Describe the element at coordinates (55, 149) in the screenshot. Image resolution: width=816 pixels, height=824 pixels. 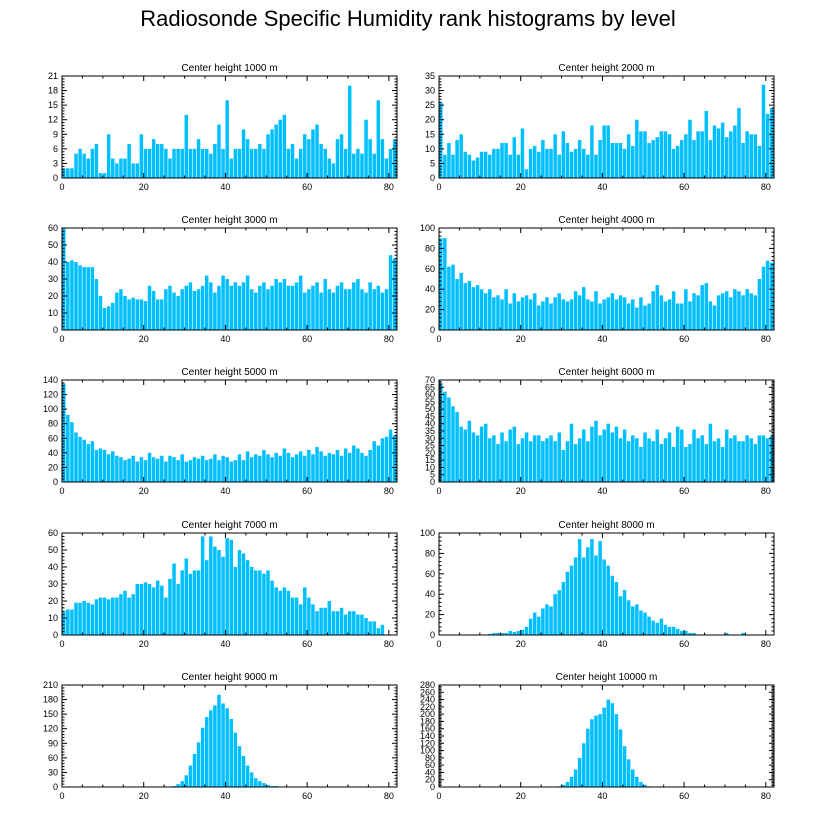
I see `y-tick-label: 6` at that location.